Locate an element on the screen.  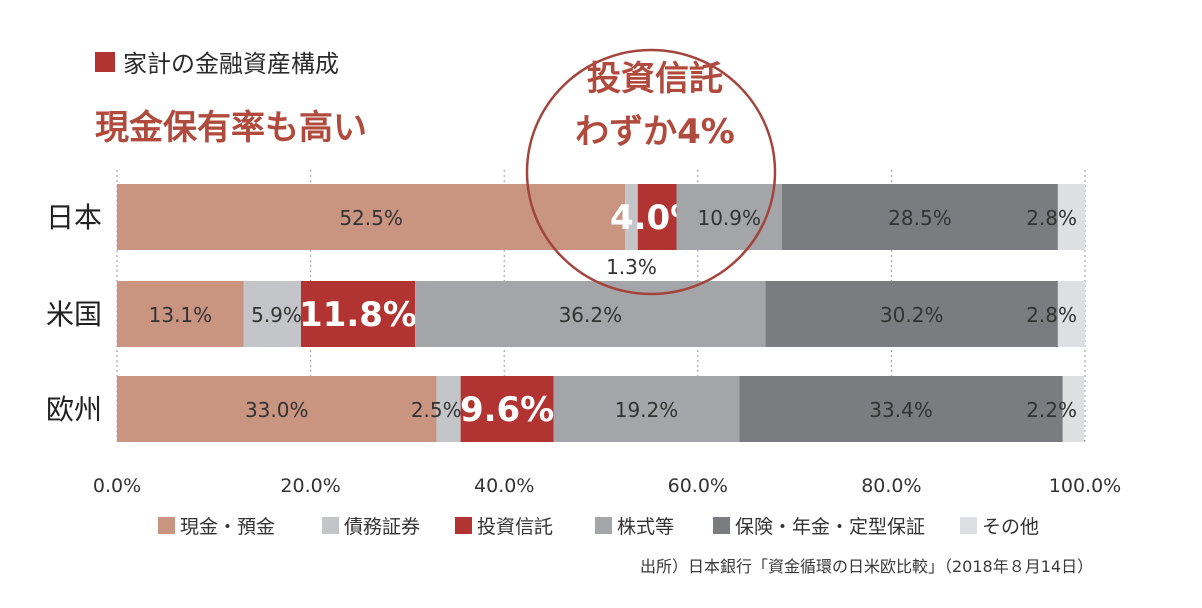
chart-heading-text: 家計の金融資産構成 is located at coordinates (231, 64).